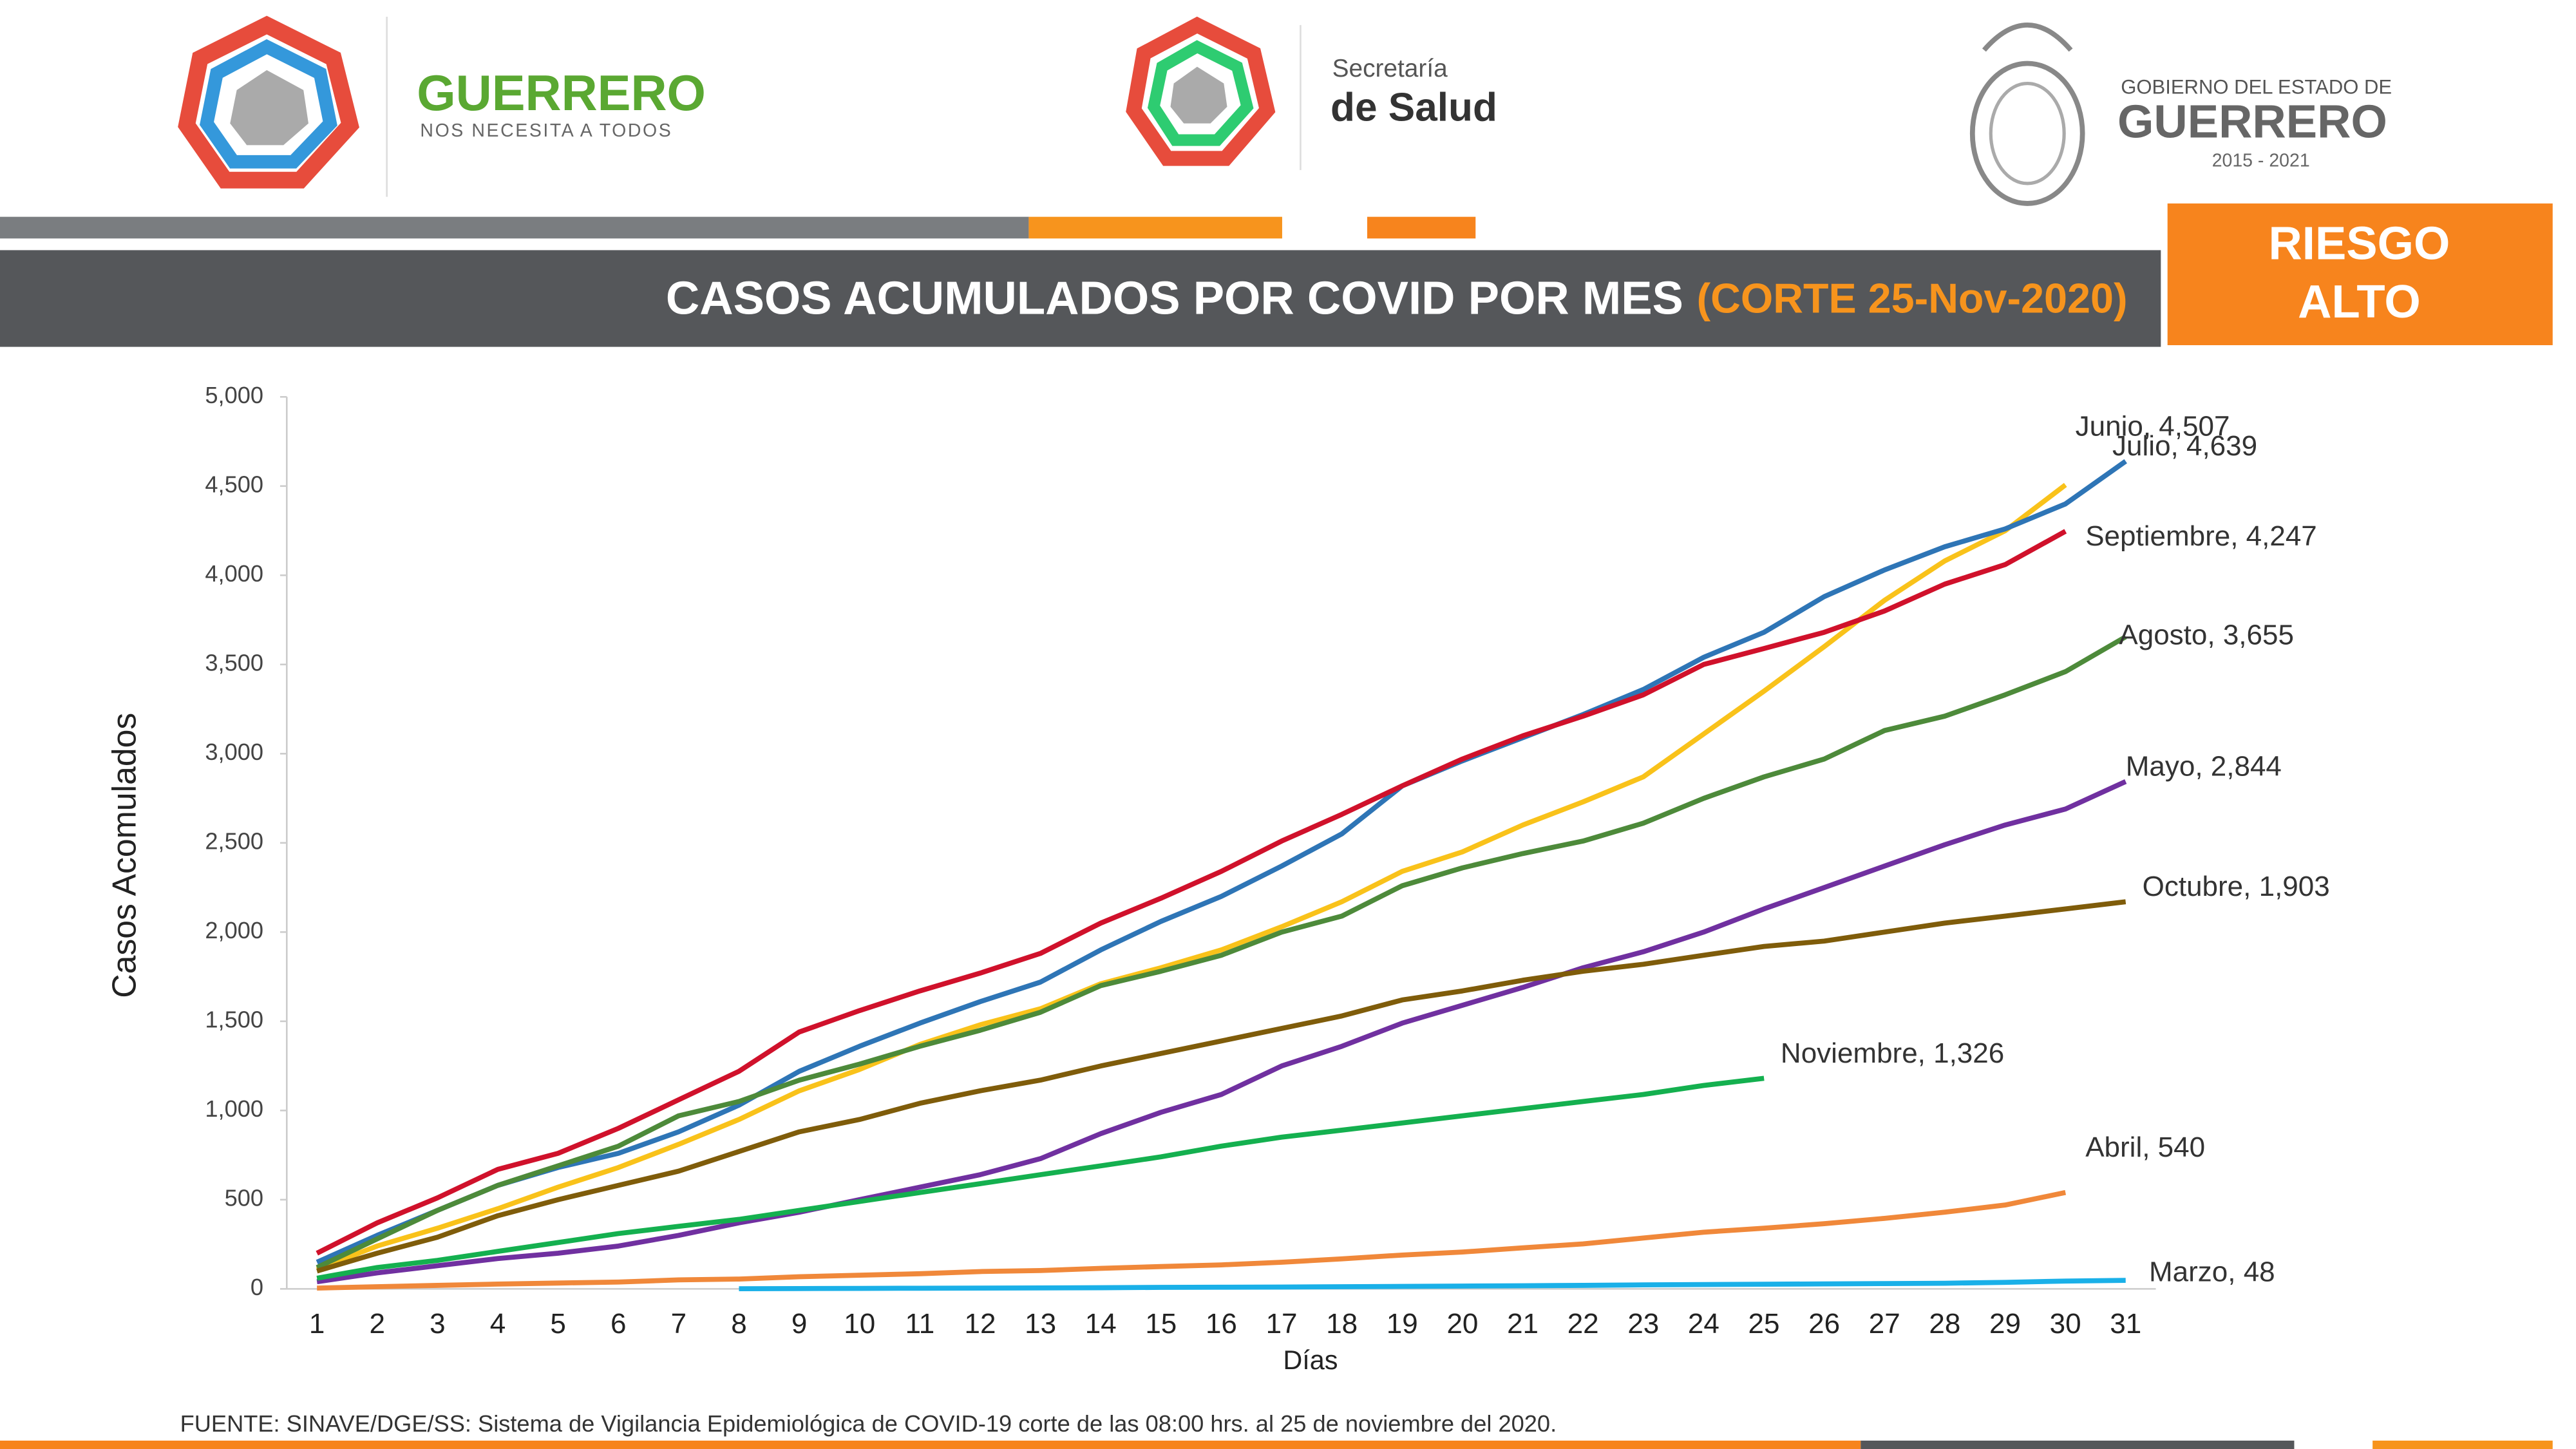 The image size is (2576, 1449). Describe the element at coordinates (2206, 635) in the screenshot. I see `series-label: Agosto, 3,655` at that location.